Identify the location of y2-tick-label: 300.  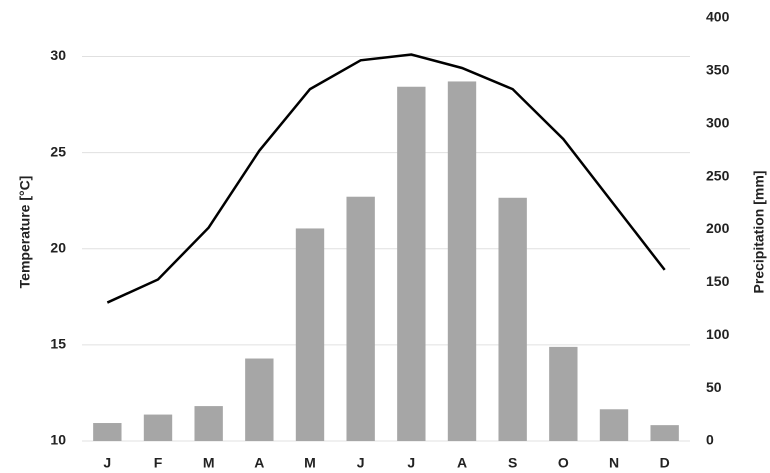
(718, 122).